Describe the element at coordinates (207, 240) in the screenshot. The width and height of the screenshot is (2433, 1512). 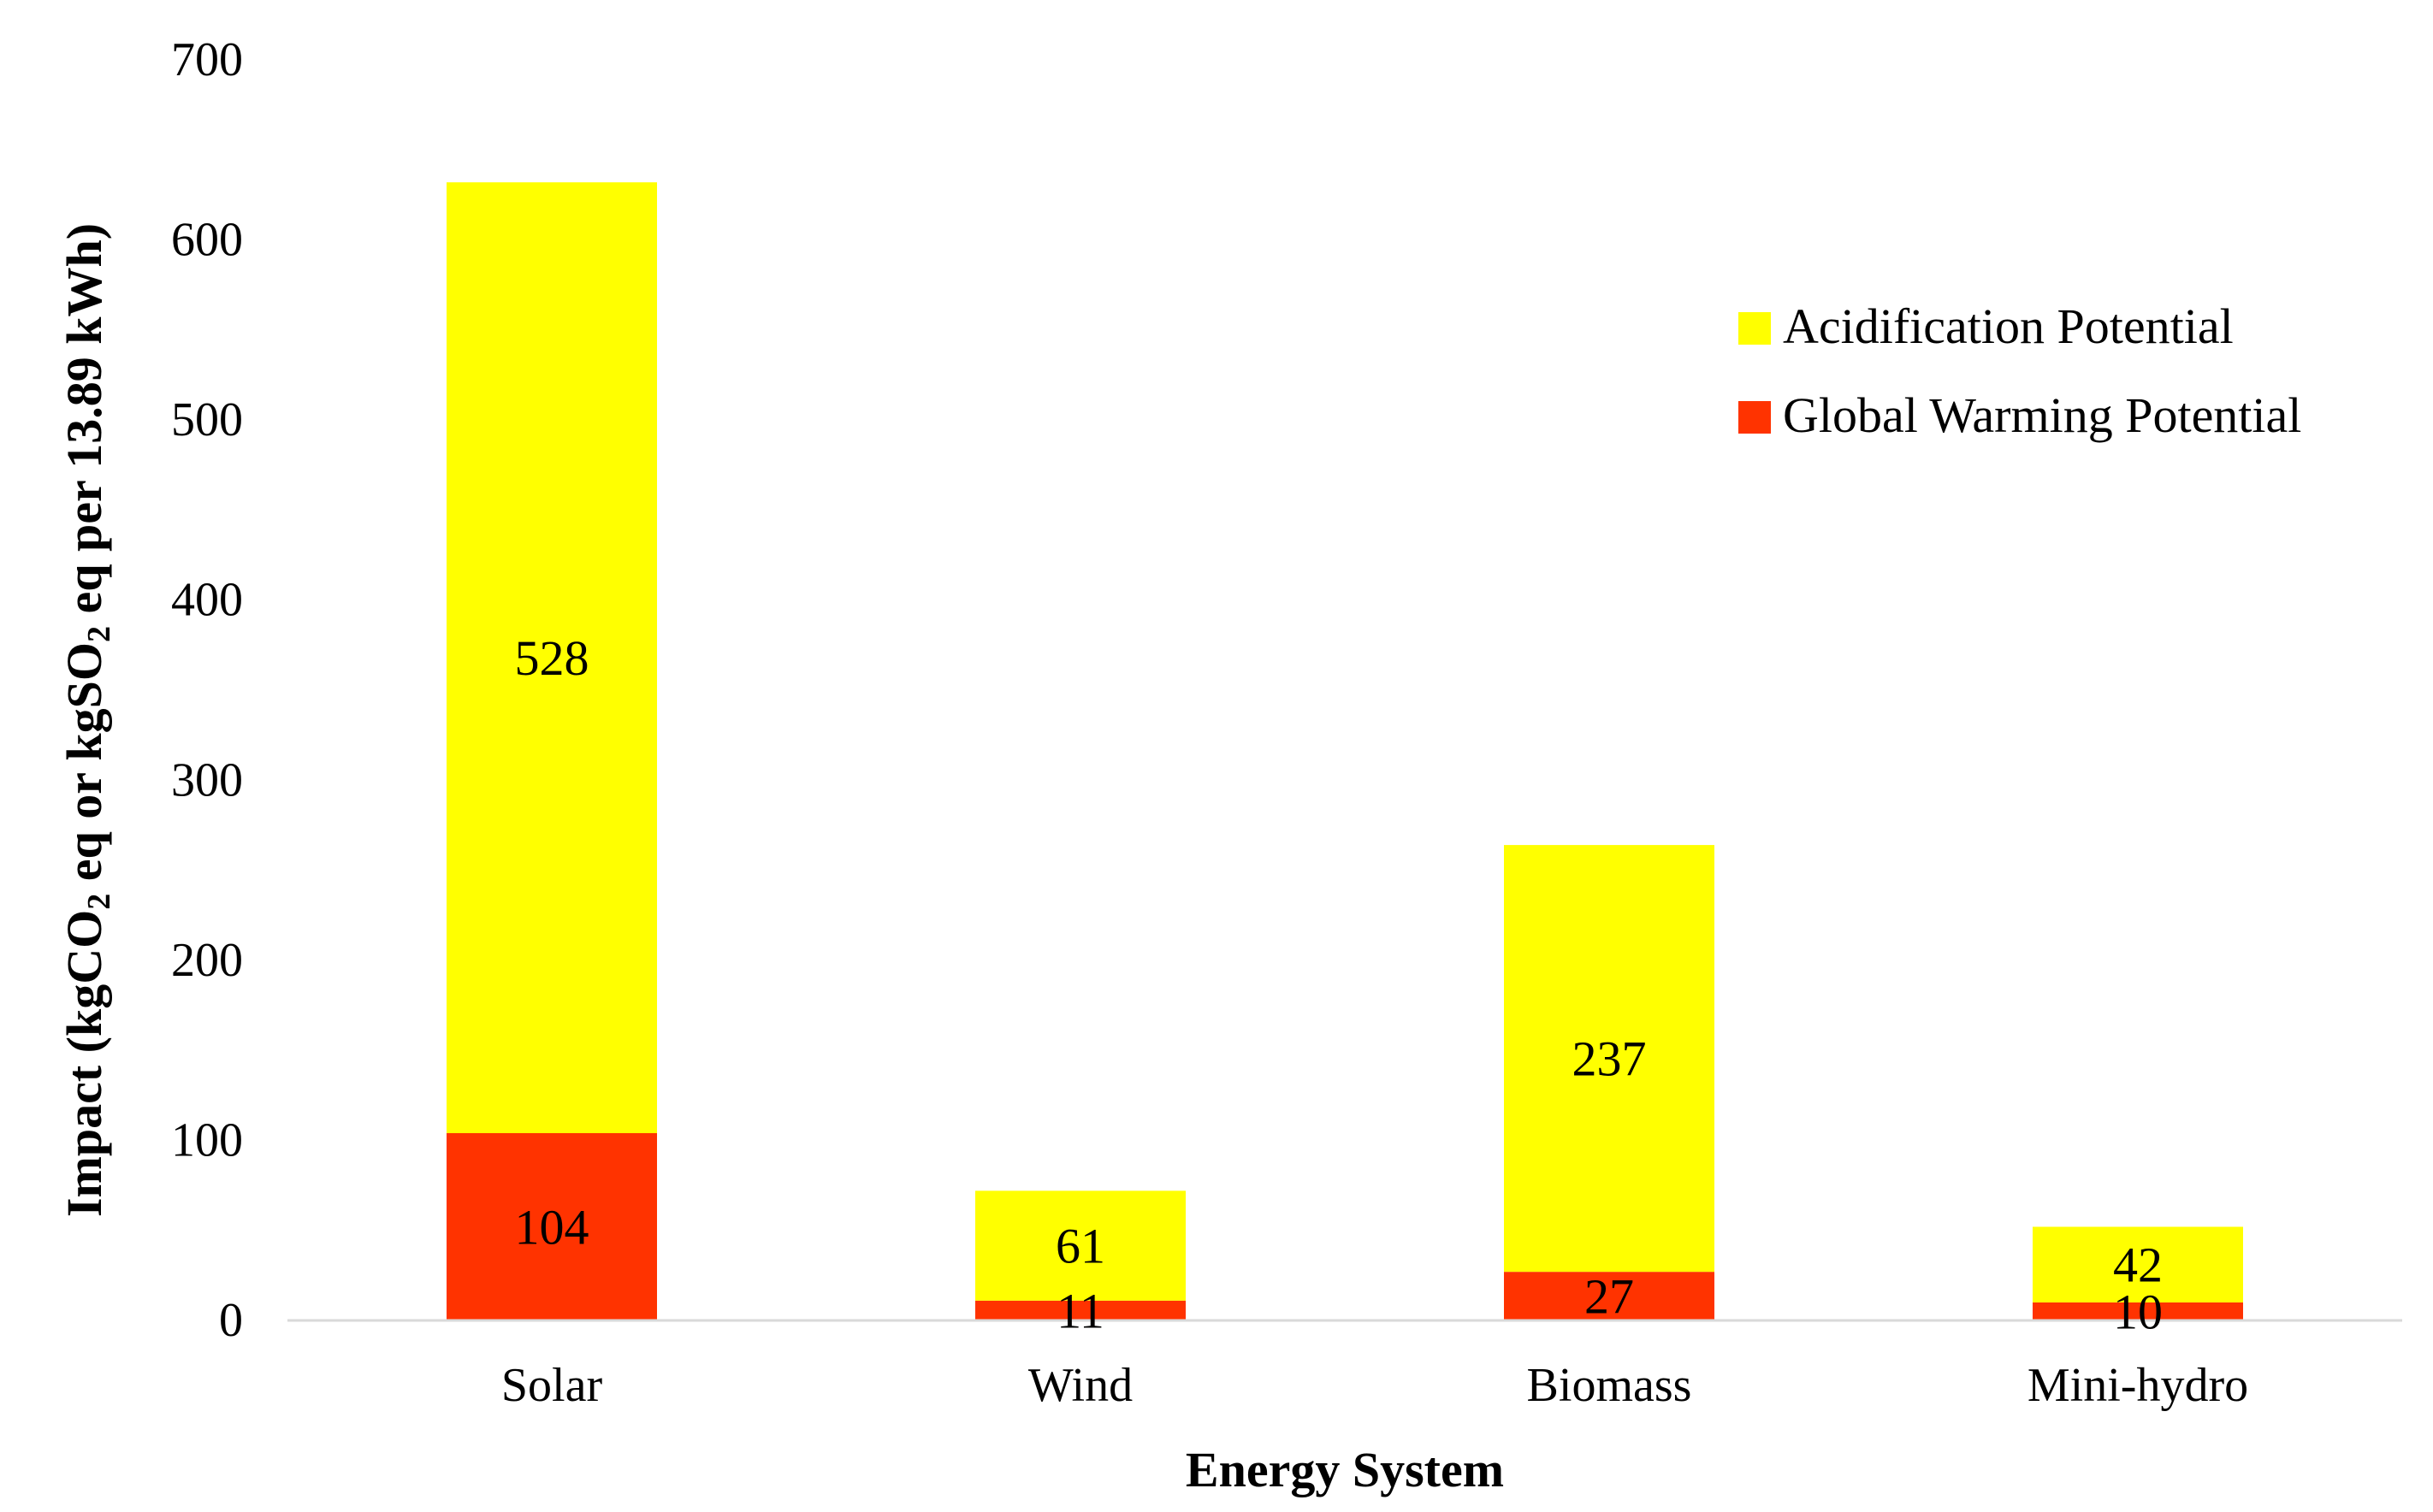
I see `y-tick-label: 600` at that location.